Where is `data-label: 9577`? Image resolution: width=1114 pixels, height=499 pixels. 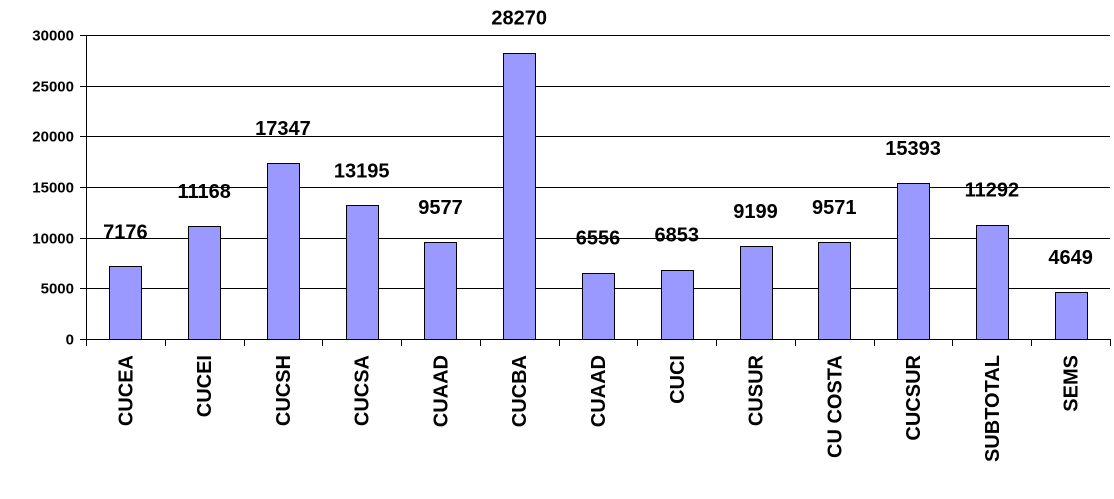 data-label: 9577 is located at coordinates (440, 208).